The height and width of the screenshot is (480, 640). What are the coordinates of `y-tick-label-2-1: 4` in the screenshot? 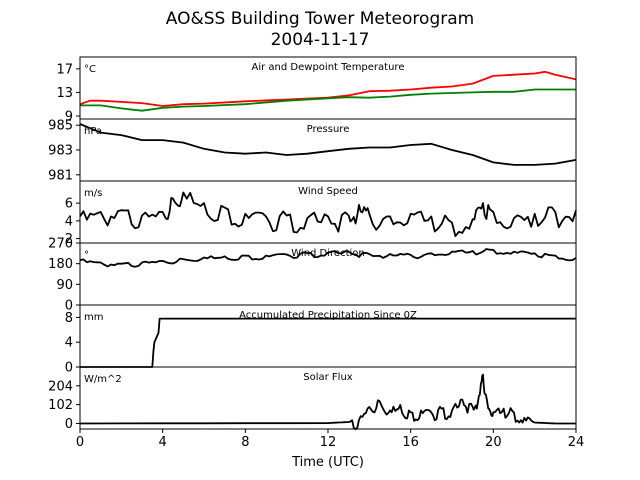 It's located at (69, 221).